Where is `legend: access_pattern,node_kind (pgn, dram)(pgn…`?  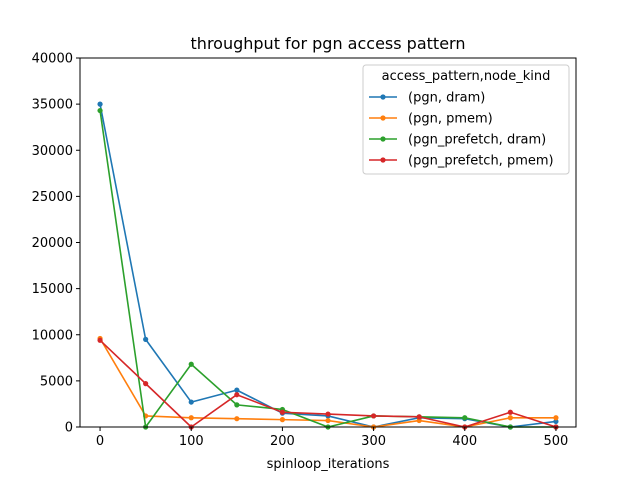 legend: access_pattern,node_kind (pgn, dram)(pgn… is located at coordinates (466, 119).